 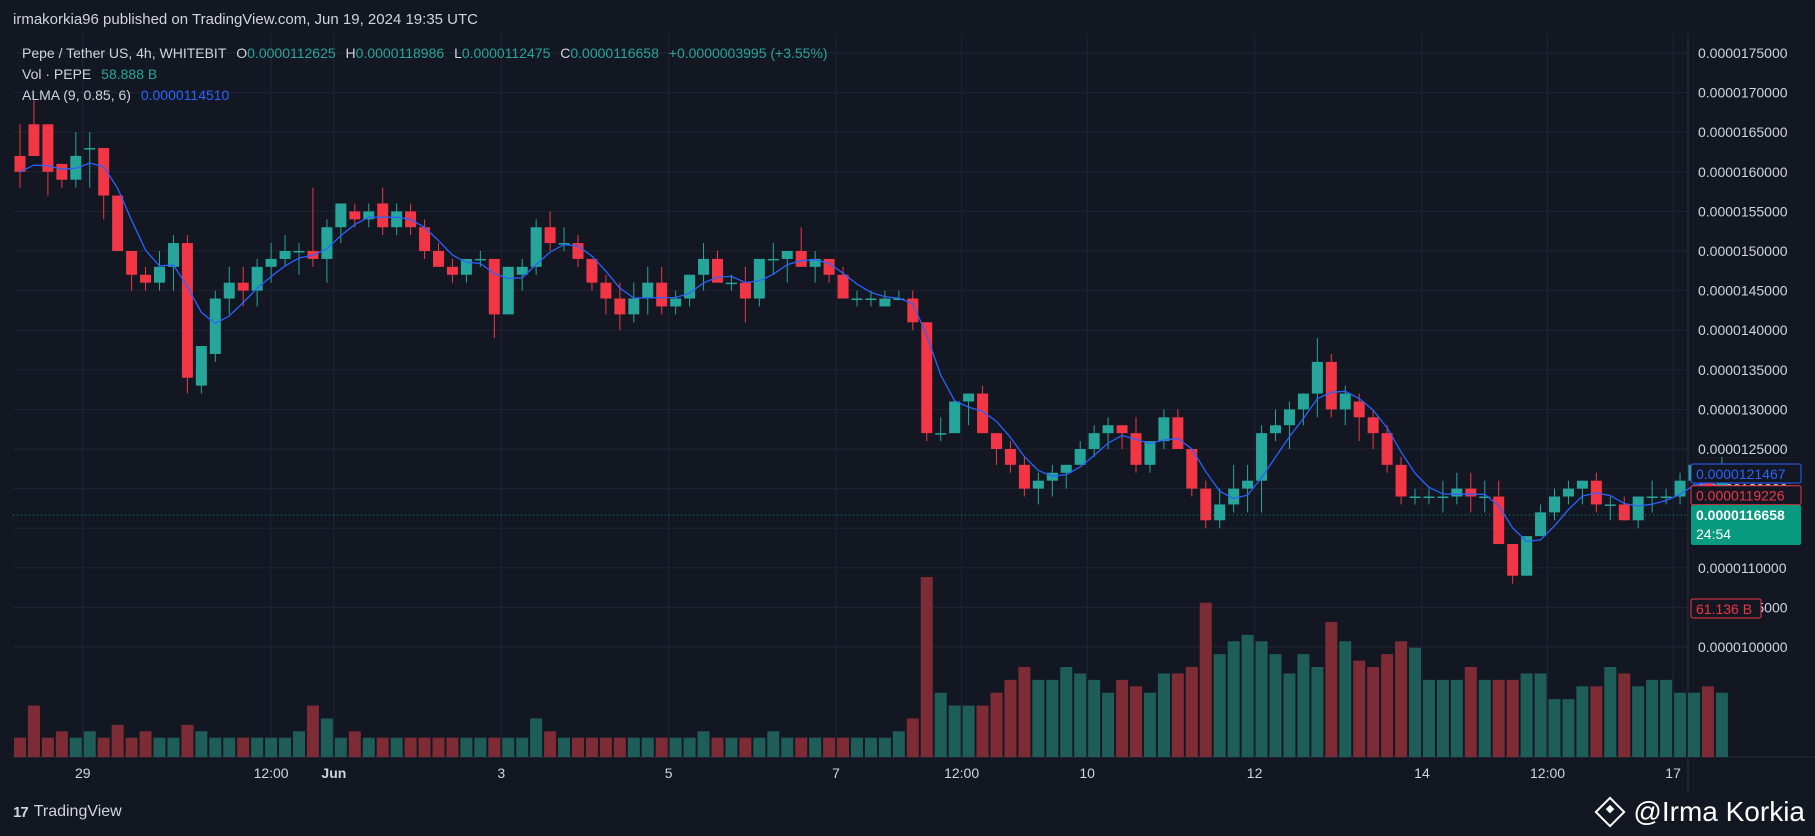 I want to click on last-price-badge, so click(x=1746, y=525).